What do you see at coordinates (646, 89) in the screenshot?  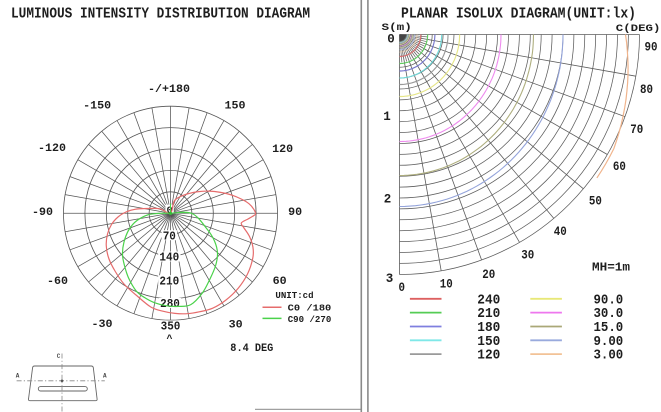 I see `svg-text: 80` at bounding box center [646, 89].